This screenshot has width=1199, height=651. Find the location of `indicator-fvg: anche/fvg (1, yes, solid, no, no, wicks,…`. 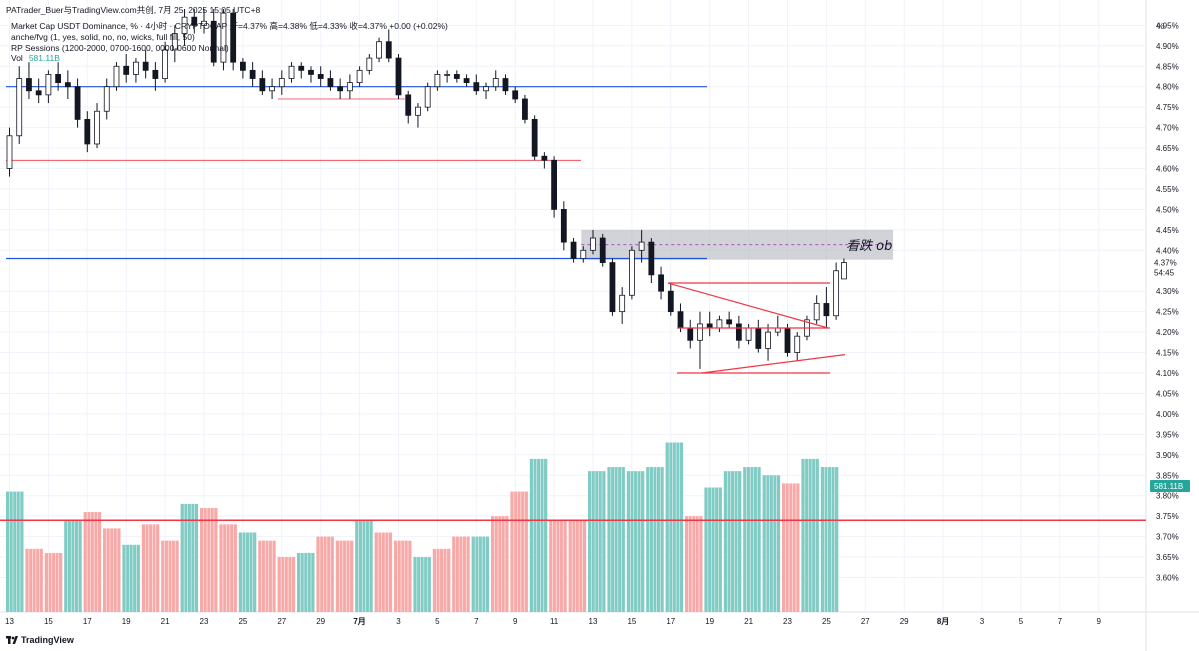

indicator-fvg: anche/fvg (1, yes, solid, no, no, wicks,… is located at coordinates (103, 37).